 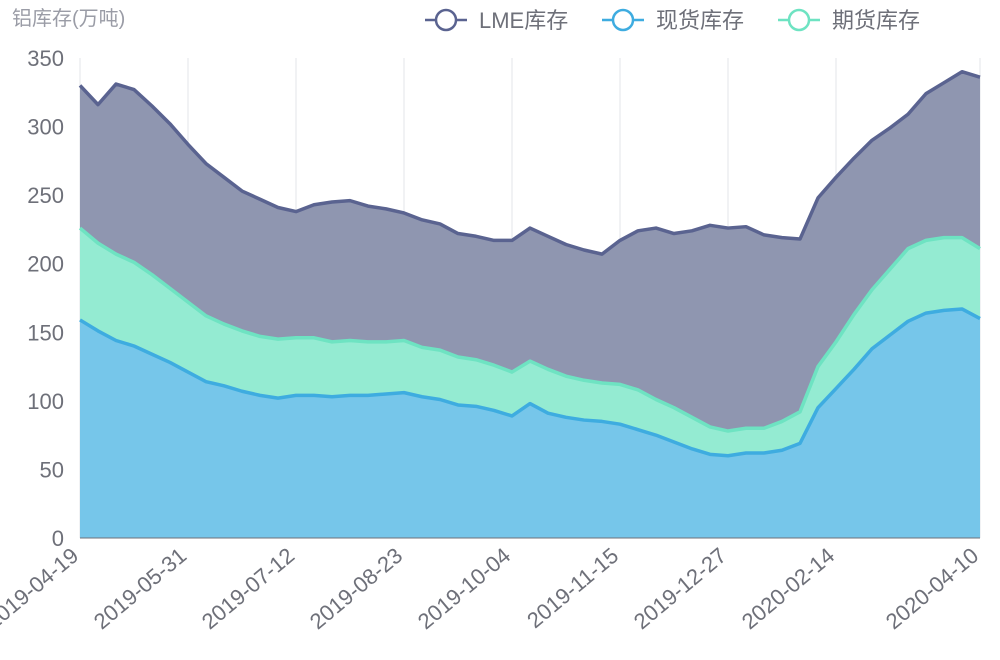 I want to click on y-tick-label-3: 150, so click(x=45, y=332).